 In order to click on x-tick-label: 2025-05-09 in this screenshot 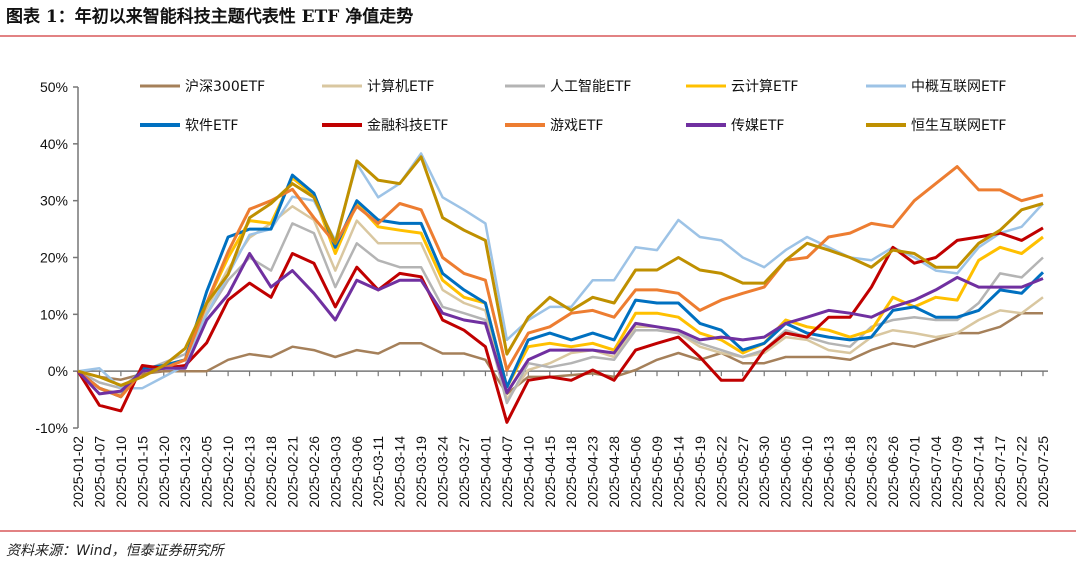, I will do `click(657, 472)`.